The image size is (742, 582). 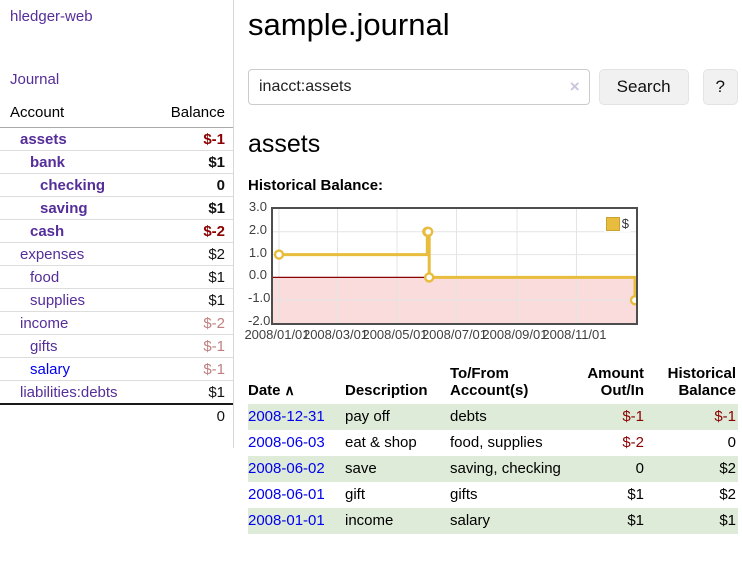 I want to click on account-name-cell: liabilities:debts, so click(x=72, y=392).